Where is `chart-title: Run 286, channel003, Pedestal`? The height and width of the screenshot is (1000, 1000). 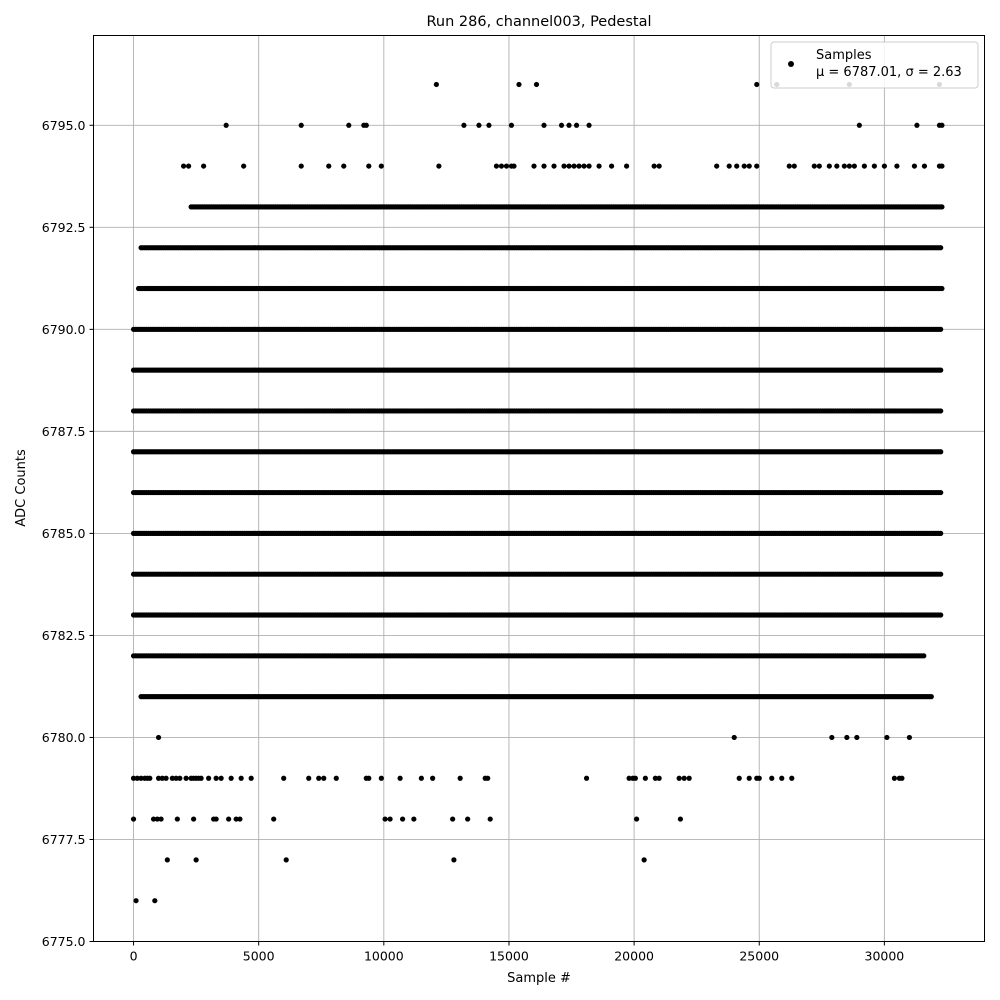 chart-title: Run 286, channel003, Pedestal is located at coordinates (538, 22).